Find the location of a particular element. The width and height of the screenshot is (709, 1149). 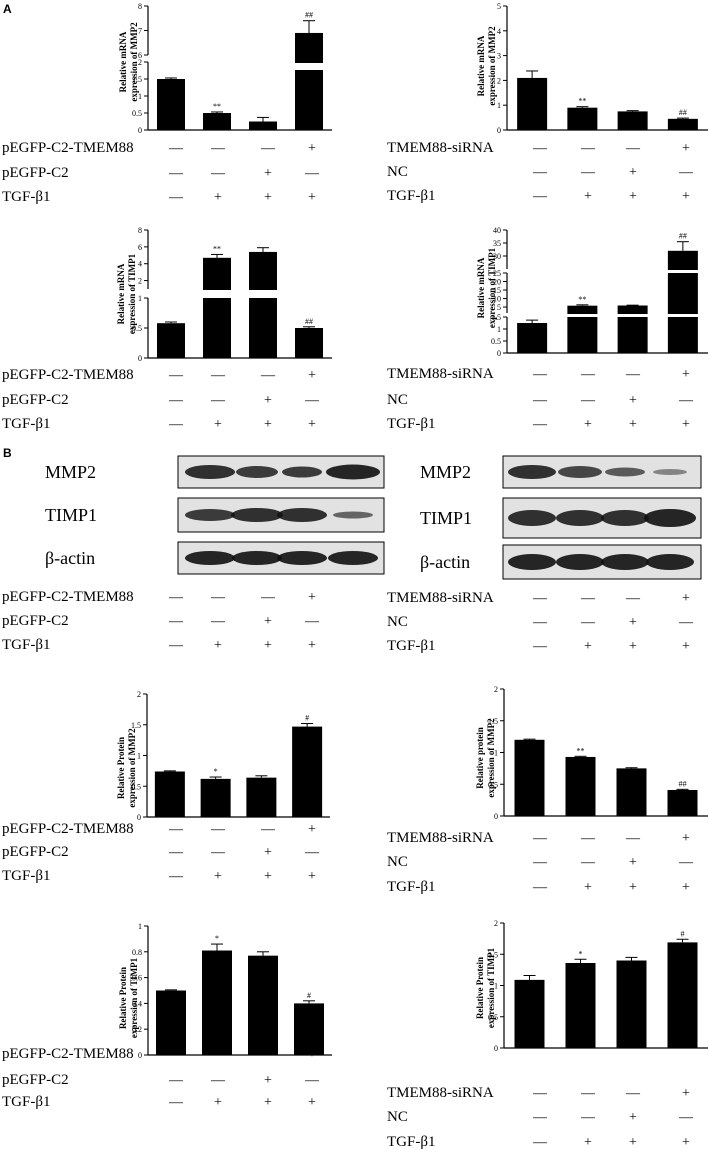

y-tick-label: 25 is located at coordinates (497, 273).